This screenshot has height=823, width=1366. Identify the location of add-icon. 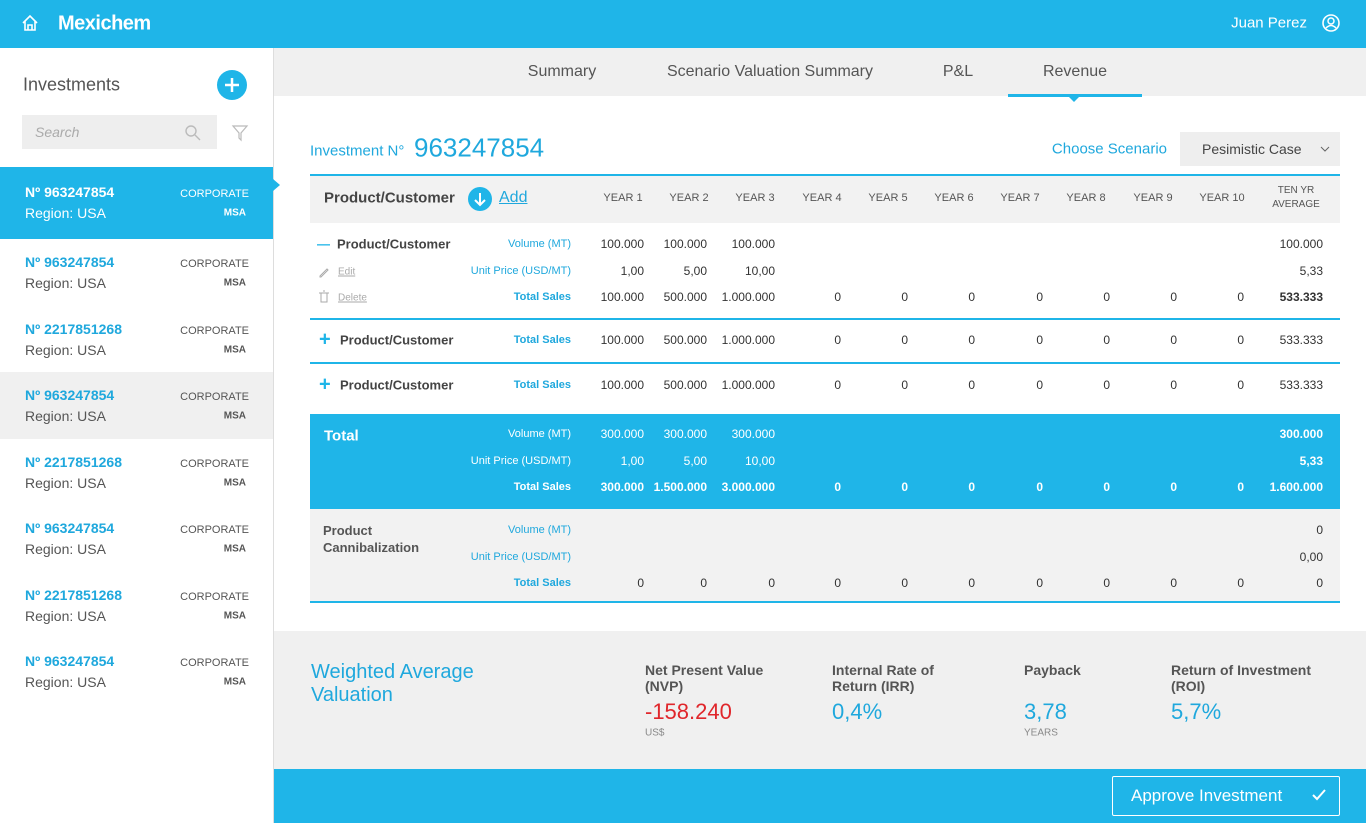
(480, 199).